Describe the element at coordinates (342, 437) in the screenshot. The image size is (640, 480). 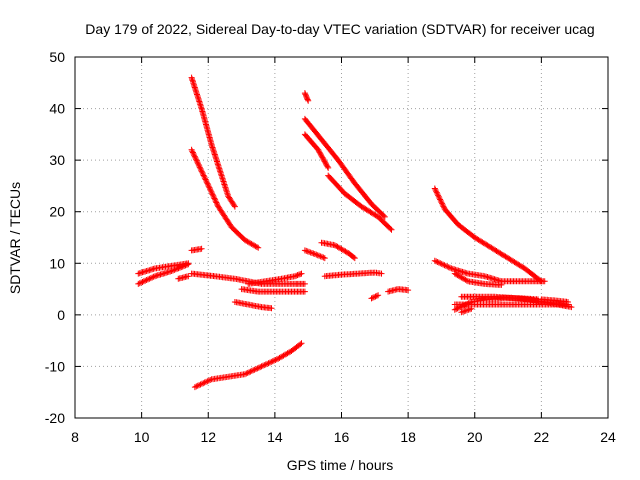
I see `x-tick-label: 16` at that location.